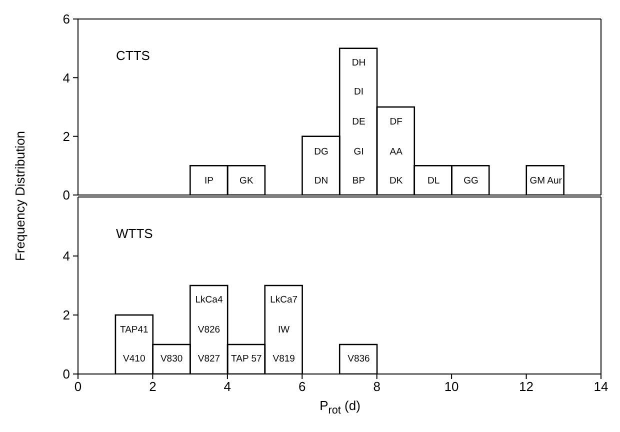 The width and height of the screenshot is (620, 432). I want to click on annotation: DH, so click(359, 62).